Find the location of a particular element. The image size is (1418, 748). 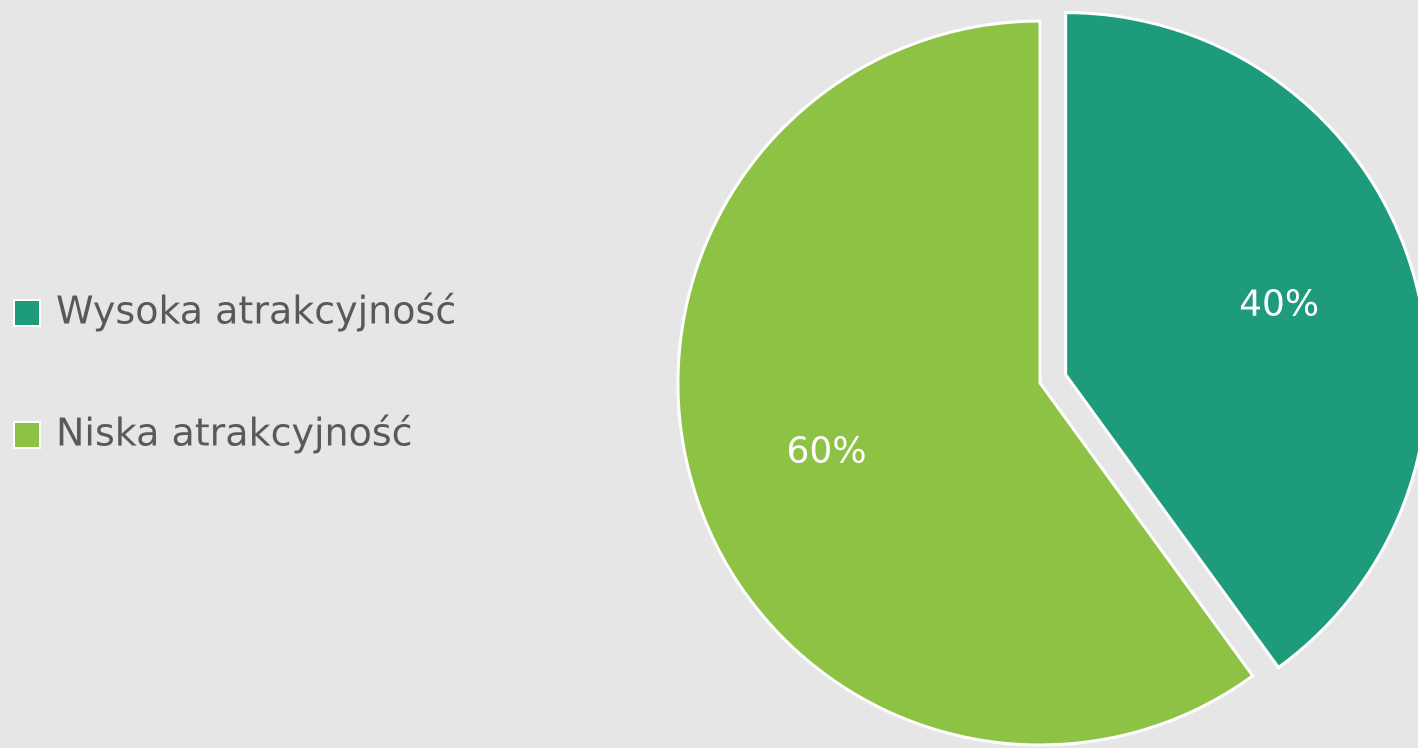

legend-label: Wysoka atrakcyjność is located at coordinates (256, 311).